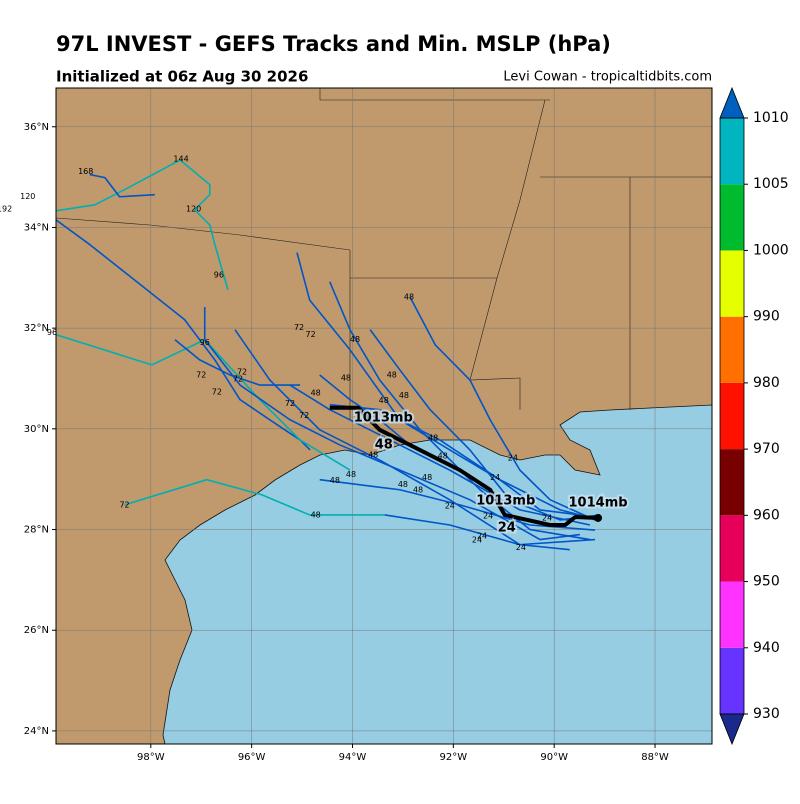  Describe the element at coordinates (151, 757) in the screenshot. I see `x-tick-label: 98°W` at that location.